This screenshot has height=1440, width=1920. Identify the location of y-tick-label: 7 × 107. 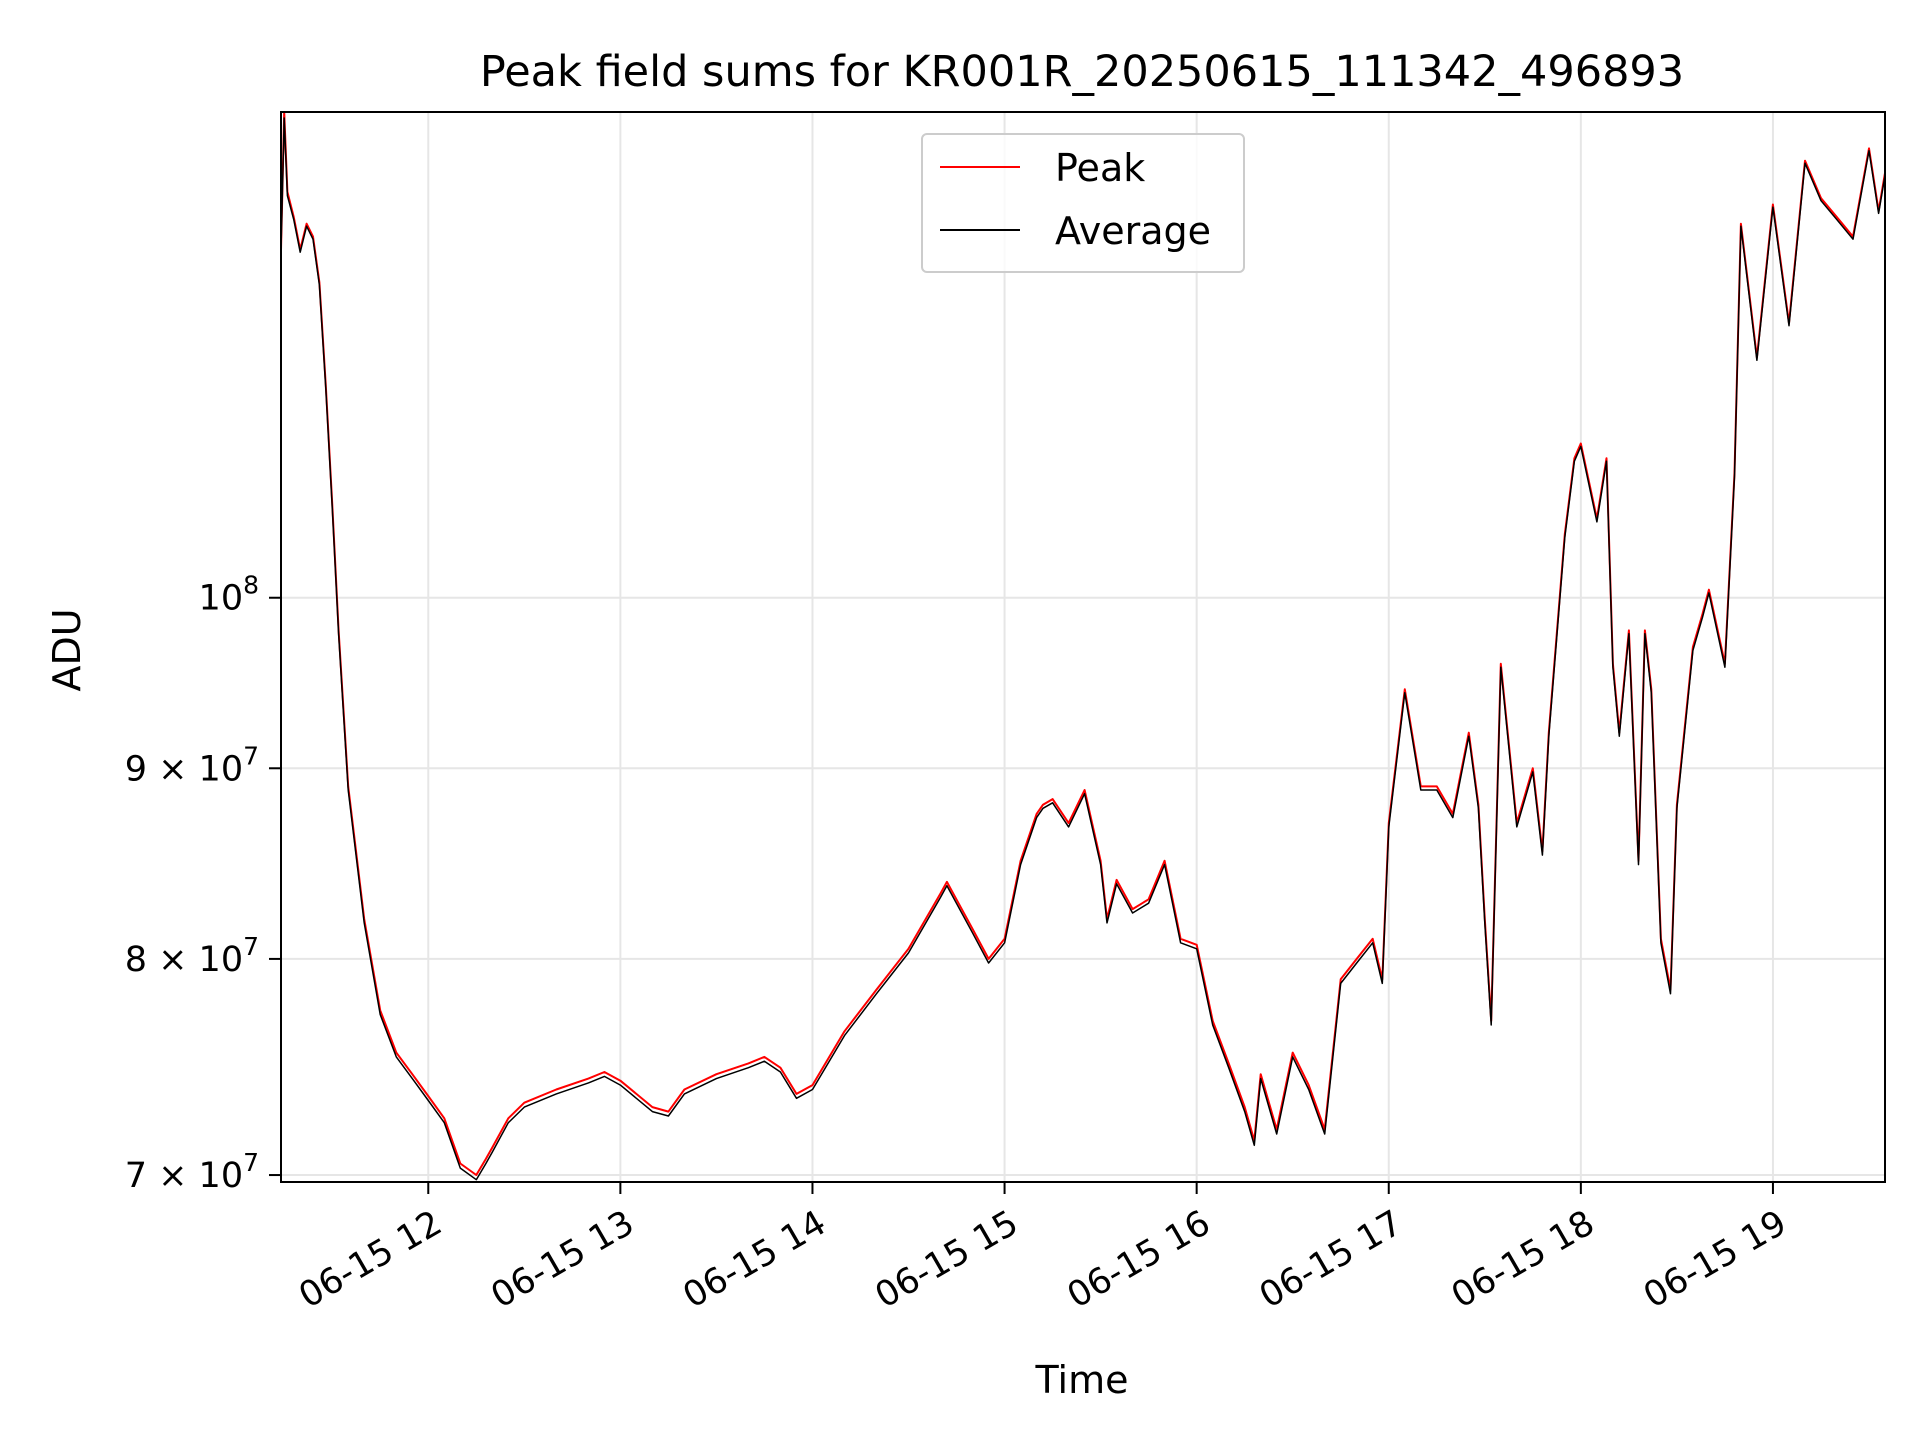
(192, 1172).